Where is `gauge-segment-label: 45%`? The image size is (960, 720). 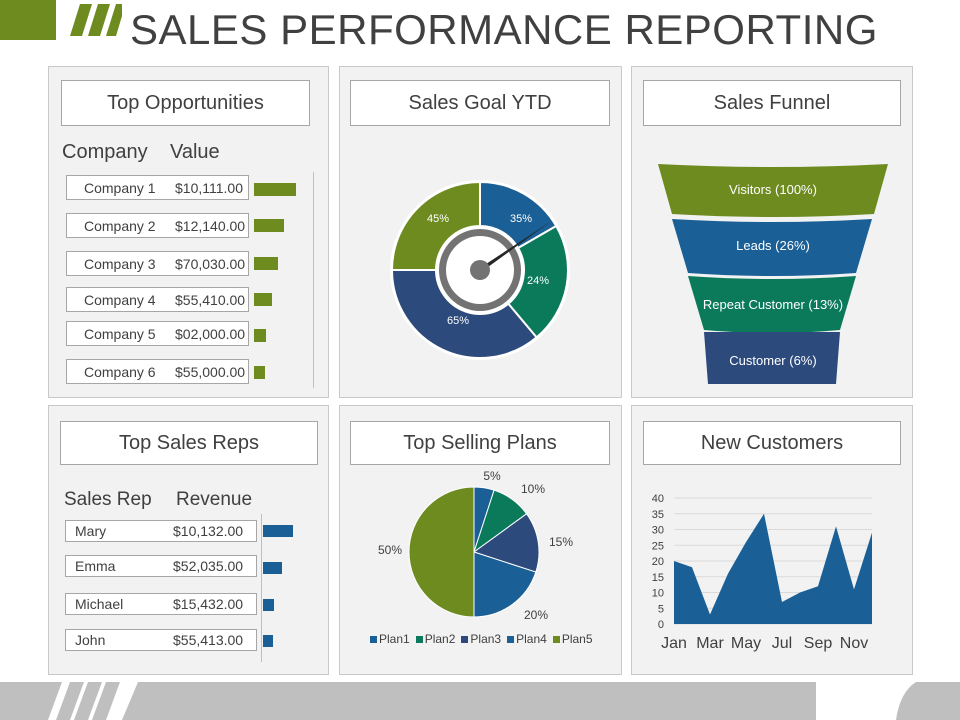
gauge-segment-label: 45% is located at coordinates (438, 219).